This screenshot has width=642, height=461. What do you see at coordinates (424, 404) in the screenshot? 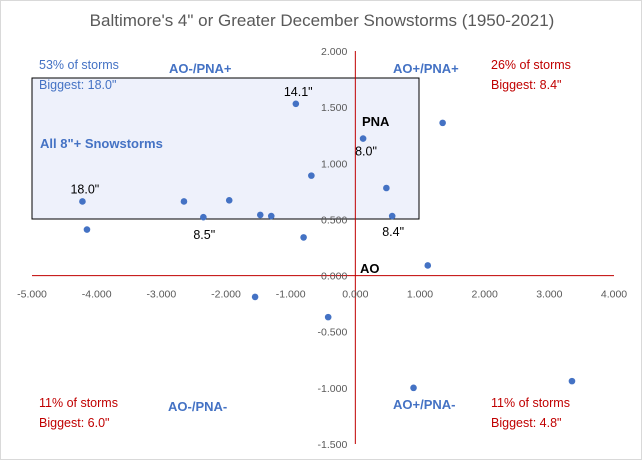
I see `quadrant-name-bottom-right: AO+/PNA-` at bounding box center [424, 404].